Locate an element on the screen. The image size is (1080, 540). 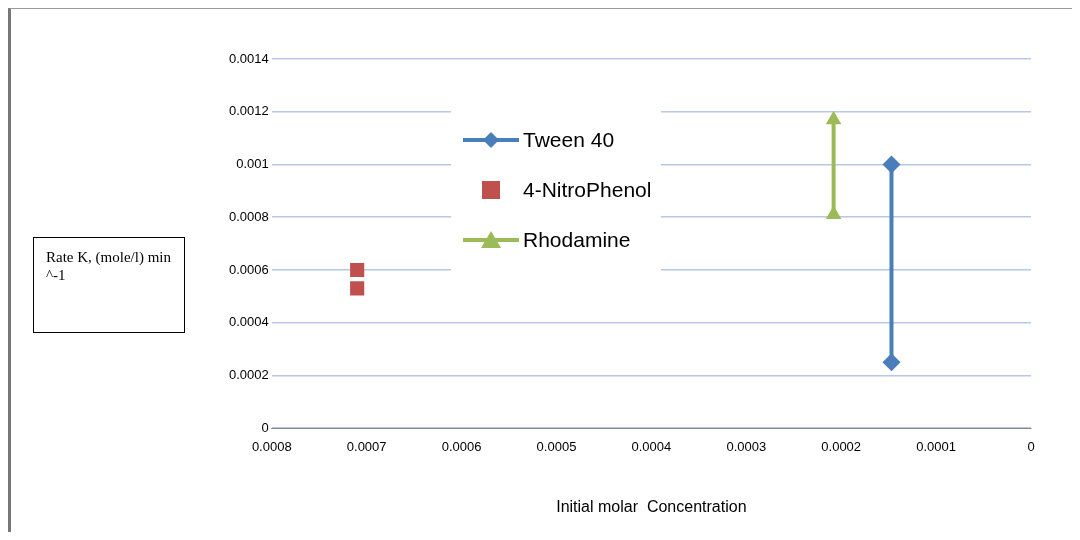
y-tick-label: 0.0014 is located at coordinates (249, 58).